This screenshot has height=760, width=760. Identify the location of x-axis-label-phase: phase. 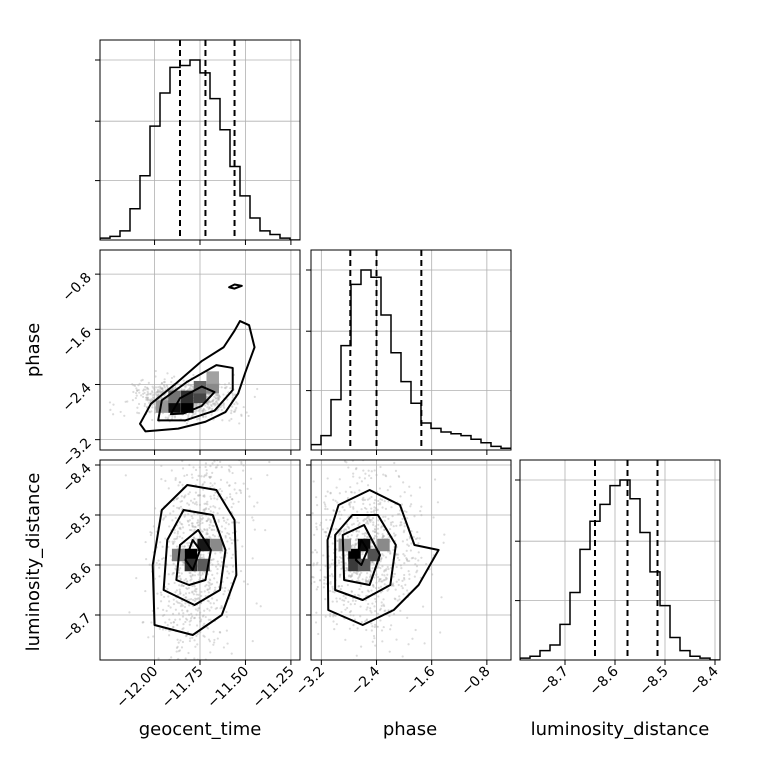
(410, 729).